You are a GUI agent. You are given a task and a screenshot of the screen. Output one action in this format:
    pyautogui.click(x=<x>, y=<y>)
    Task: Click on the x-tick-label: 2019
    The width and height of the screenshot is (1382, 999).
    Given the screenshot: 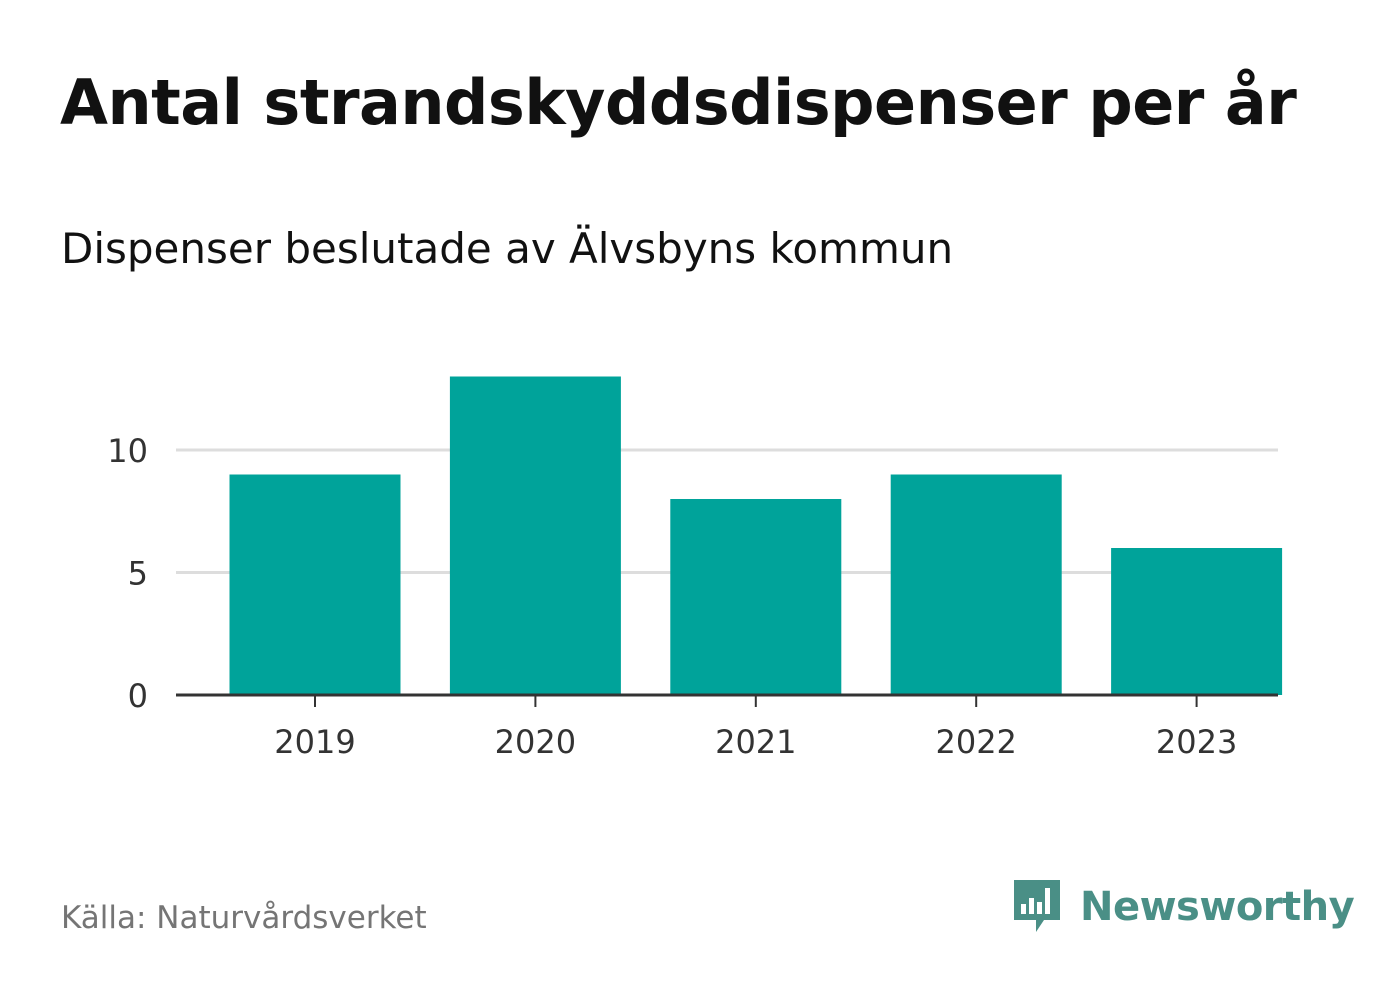 What is the action you would take?
    pyautogui.click(x=314, y=742)
    